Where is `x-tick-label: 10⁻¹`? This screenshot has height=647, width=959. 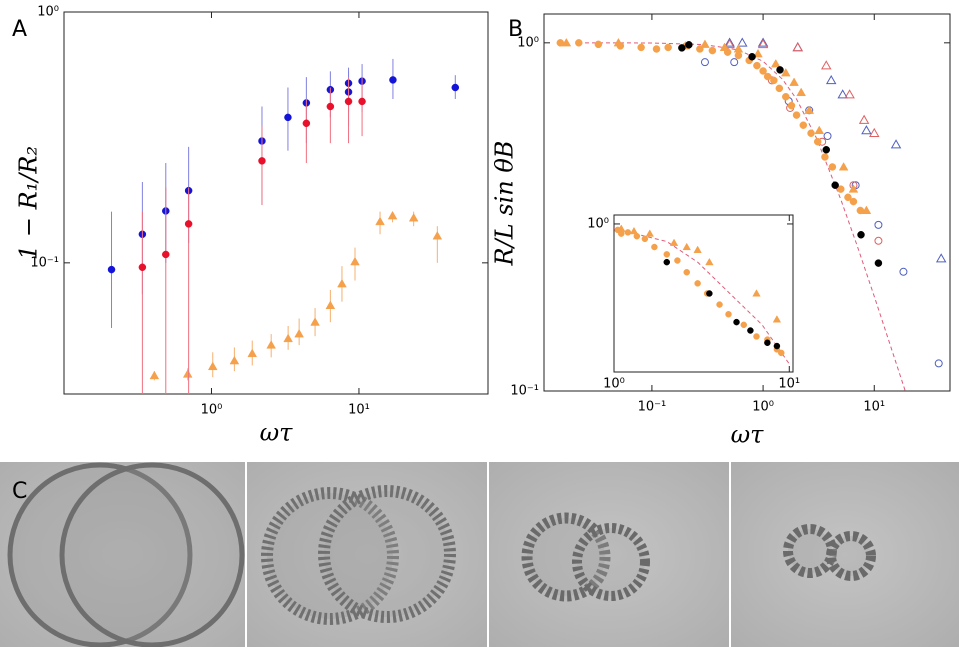
x-tick-label: 10⁻¹ is located at coordinates (652, 407).